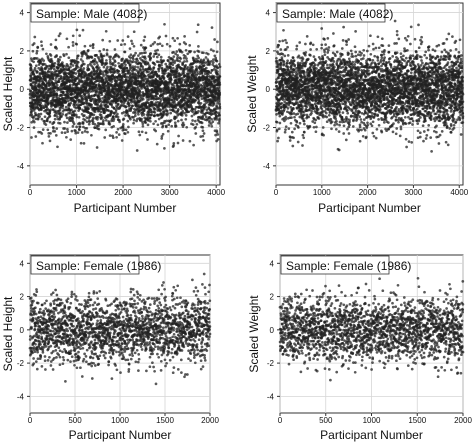 Image resolution: width=474 pixels, height=444 pixels. I want to click on x-tick-label: 1000, so click(77, 192).